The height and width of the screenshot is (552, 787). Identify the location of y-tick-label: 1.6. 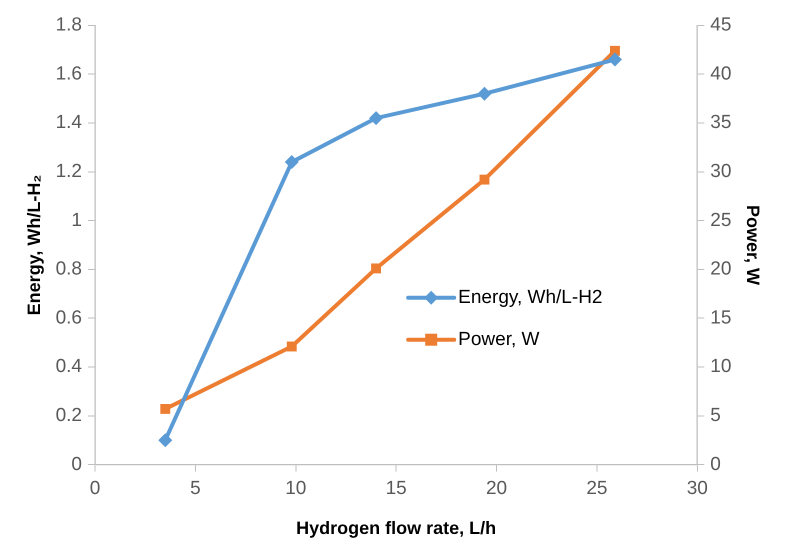
(69, 73).